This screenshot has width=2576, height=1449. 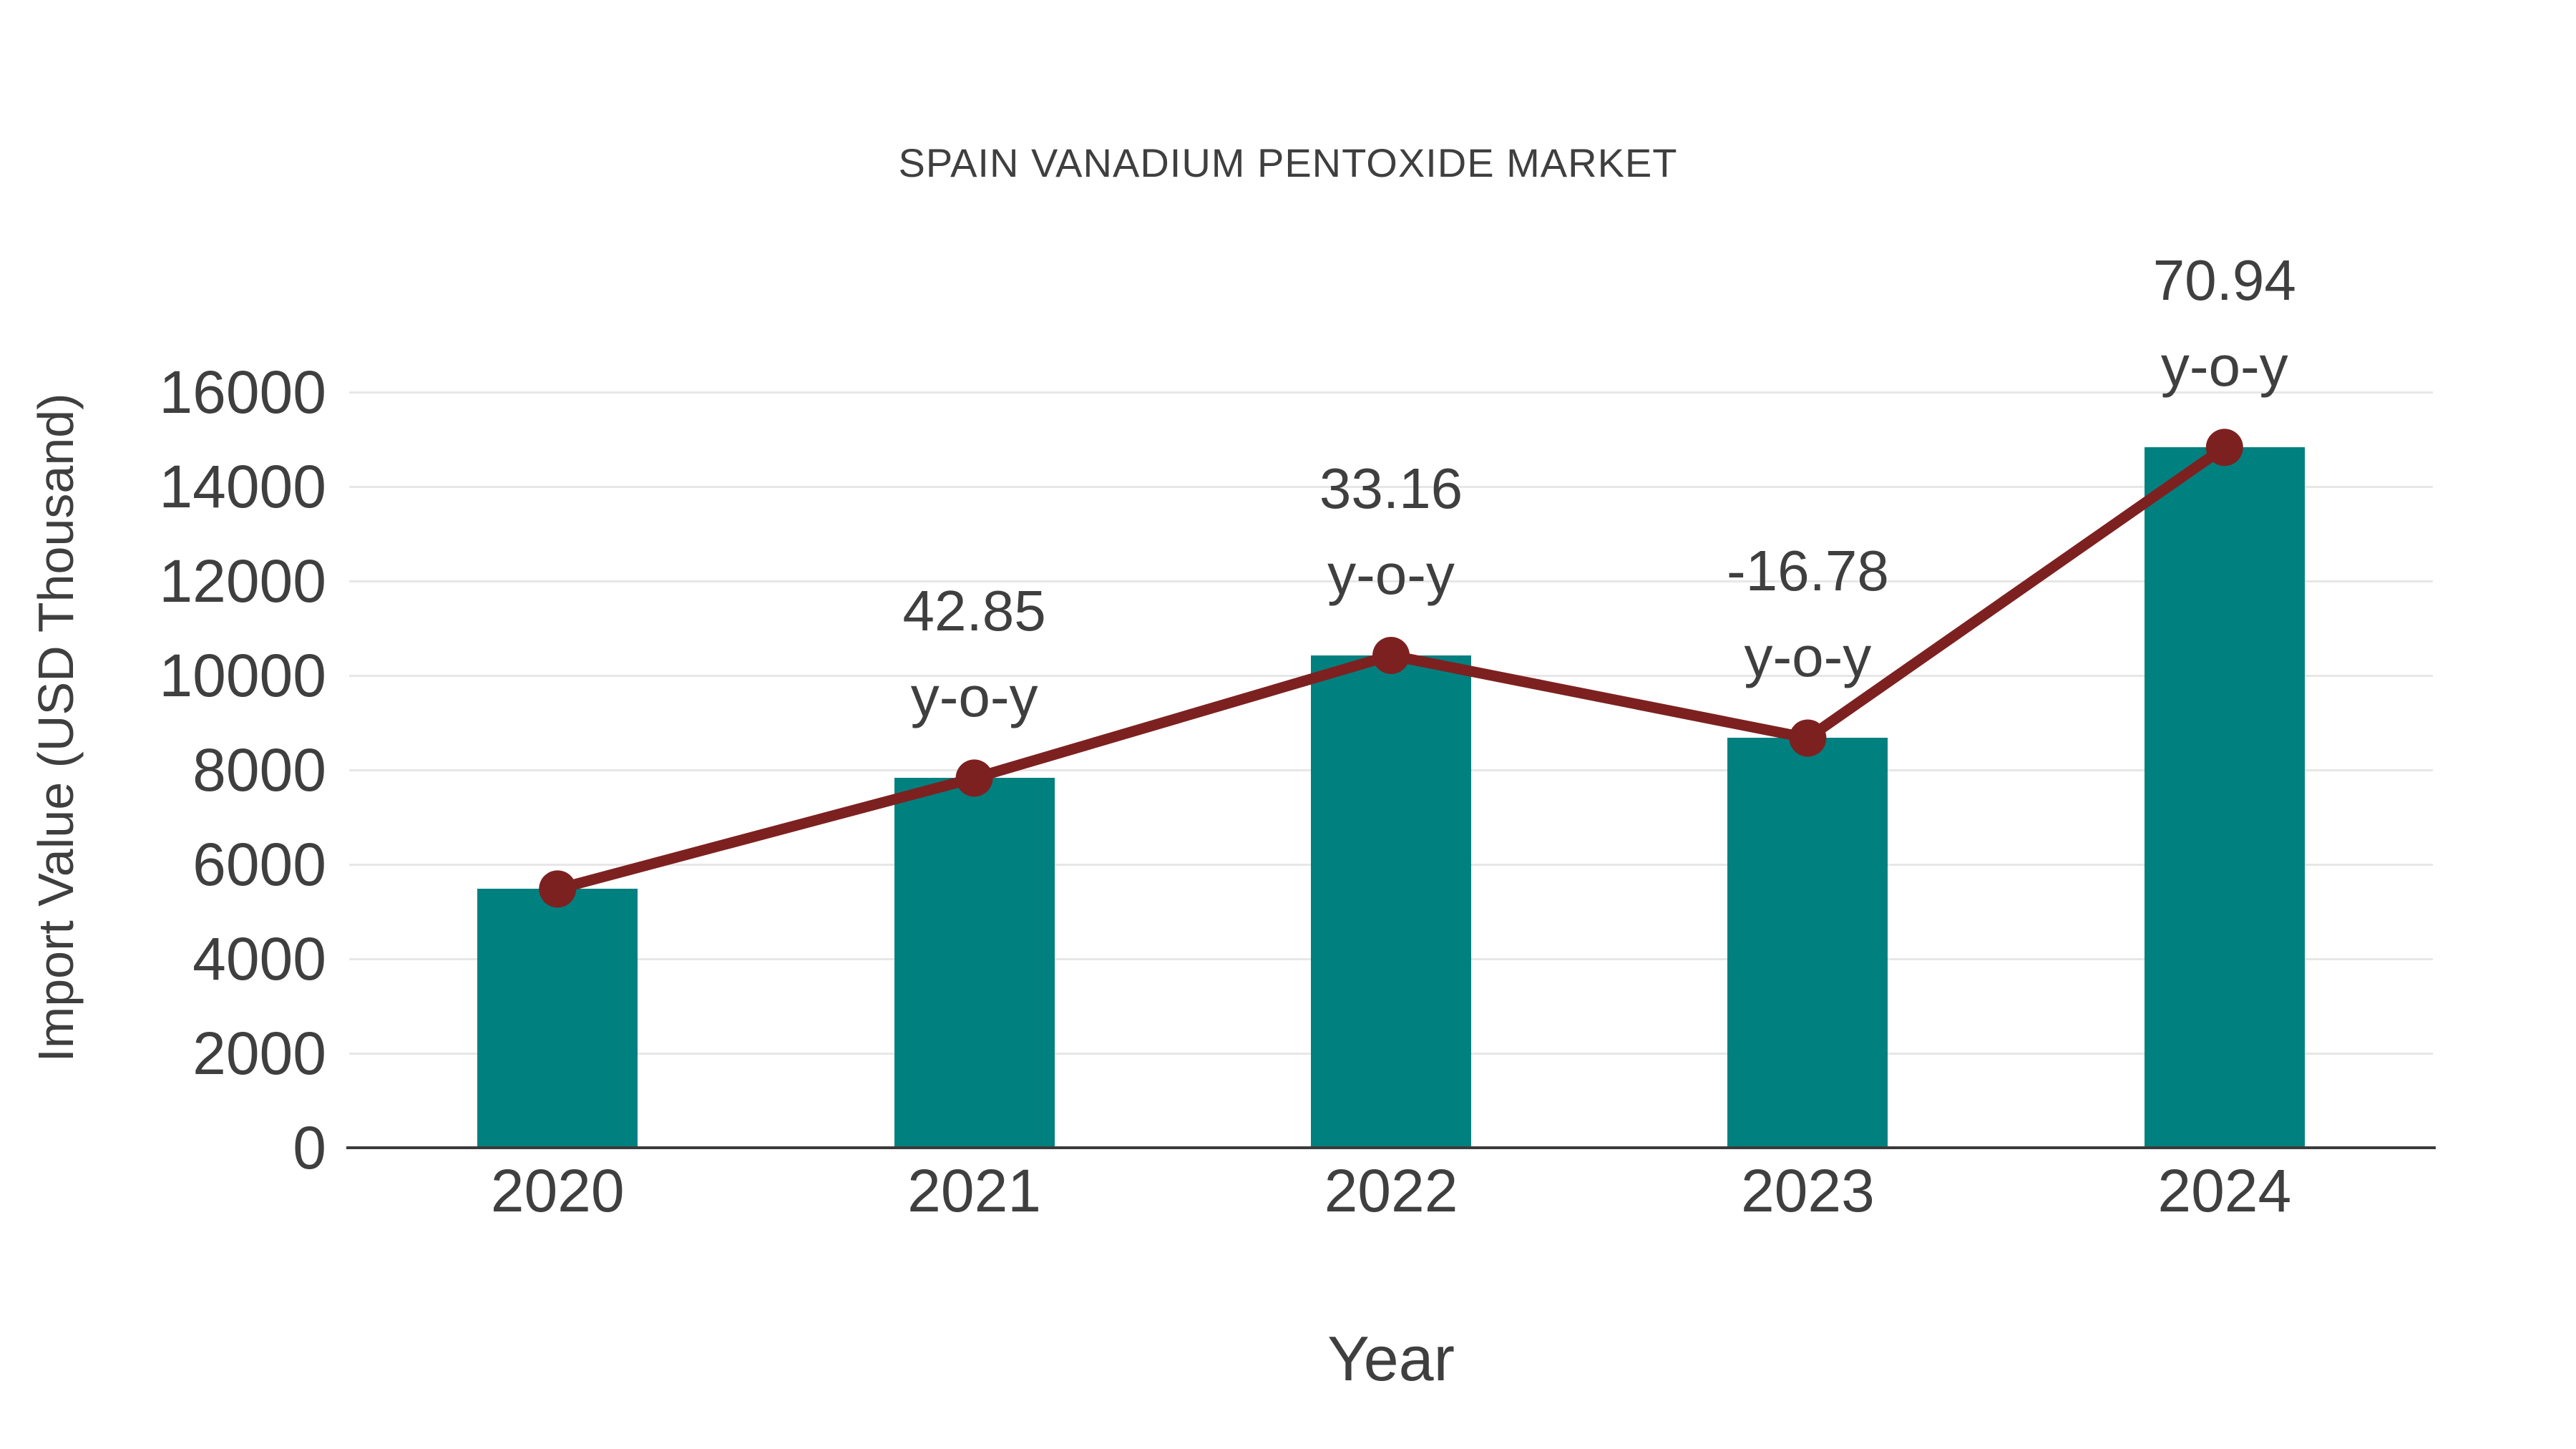 I want to click on yoy-annotation-2023: -16.78 y-o-y, so click(x=1807, y=614).